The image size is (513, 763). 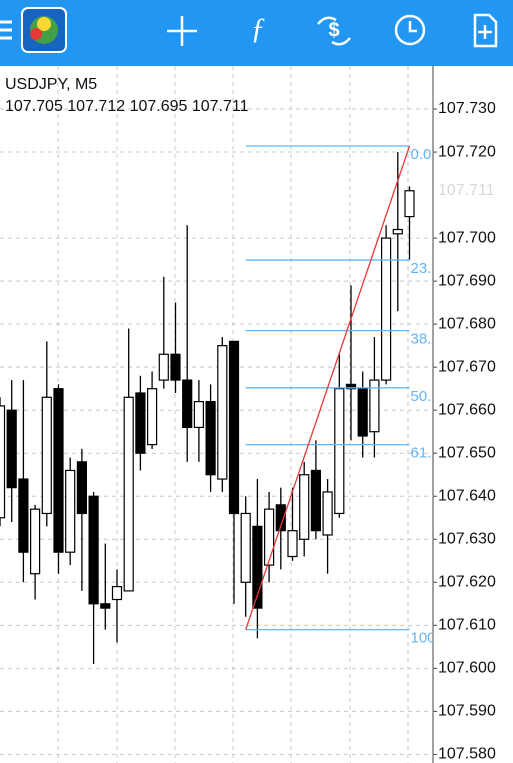 I want to click on y-tick-label: 107.600, so click(x=467, y=668).